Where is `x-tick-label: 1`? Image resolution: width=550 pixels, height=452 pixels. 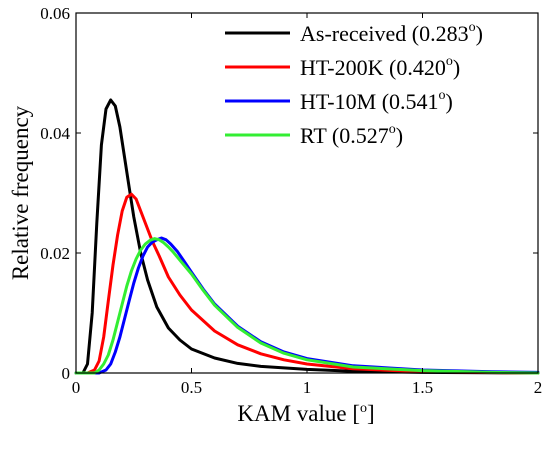
x-tick-label: 1 is located at coordinates (307, 387).